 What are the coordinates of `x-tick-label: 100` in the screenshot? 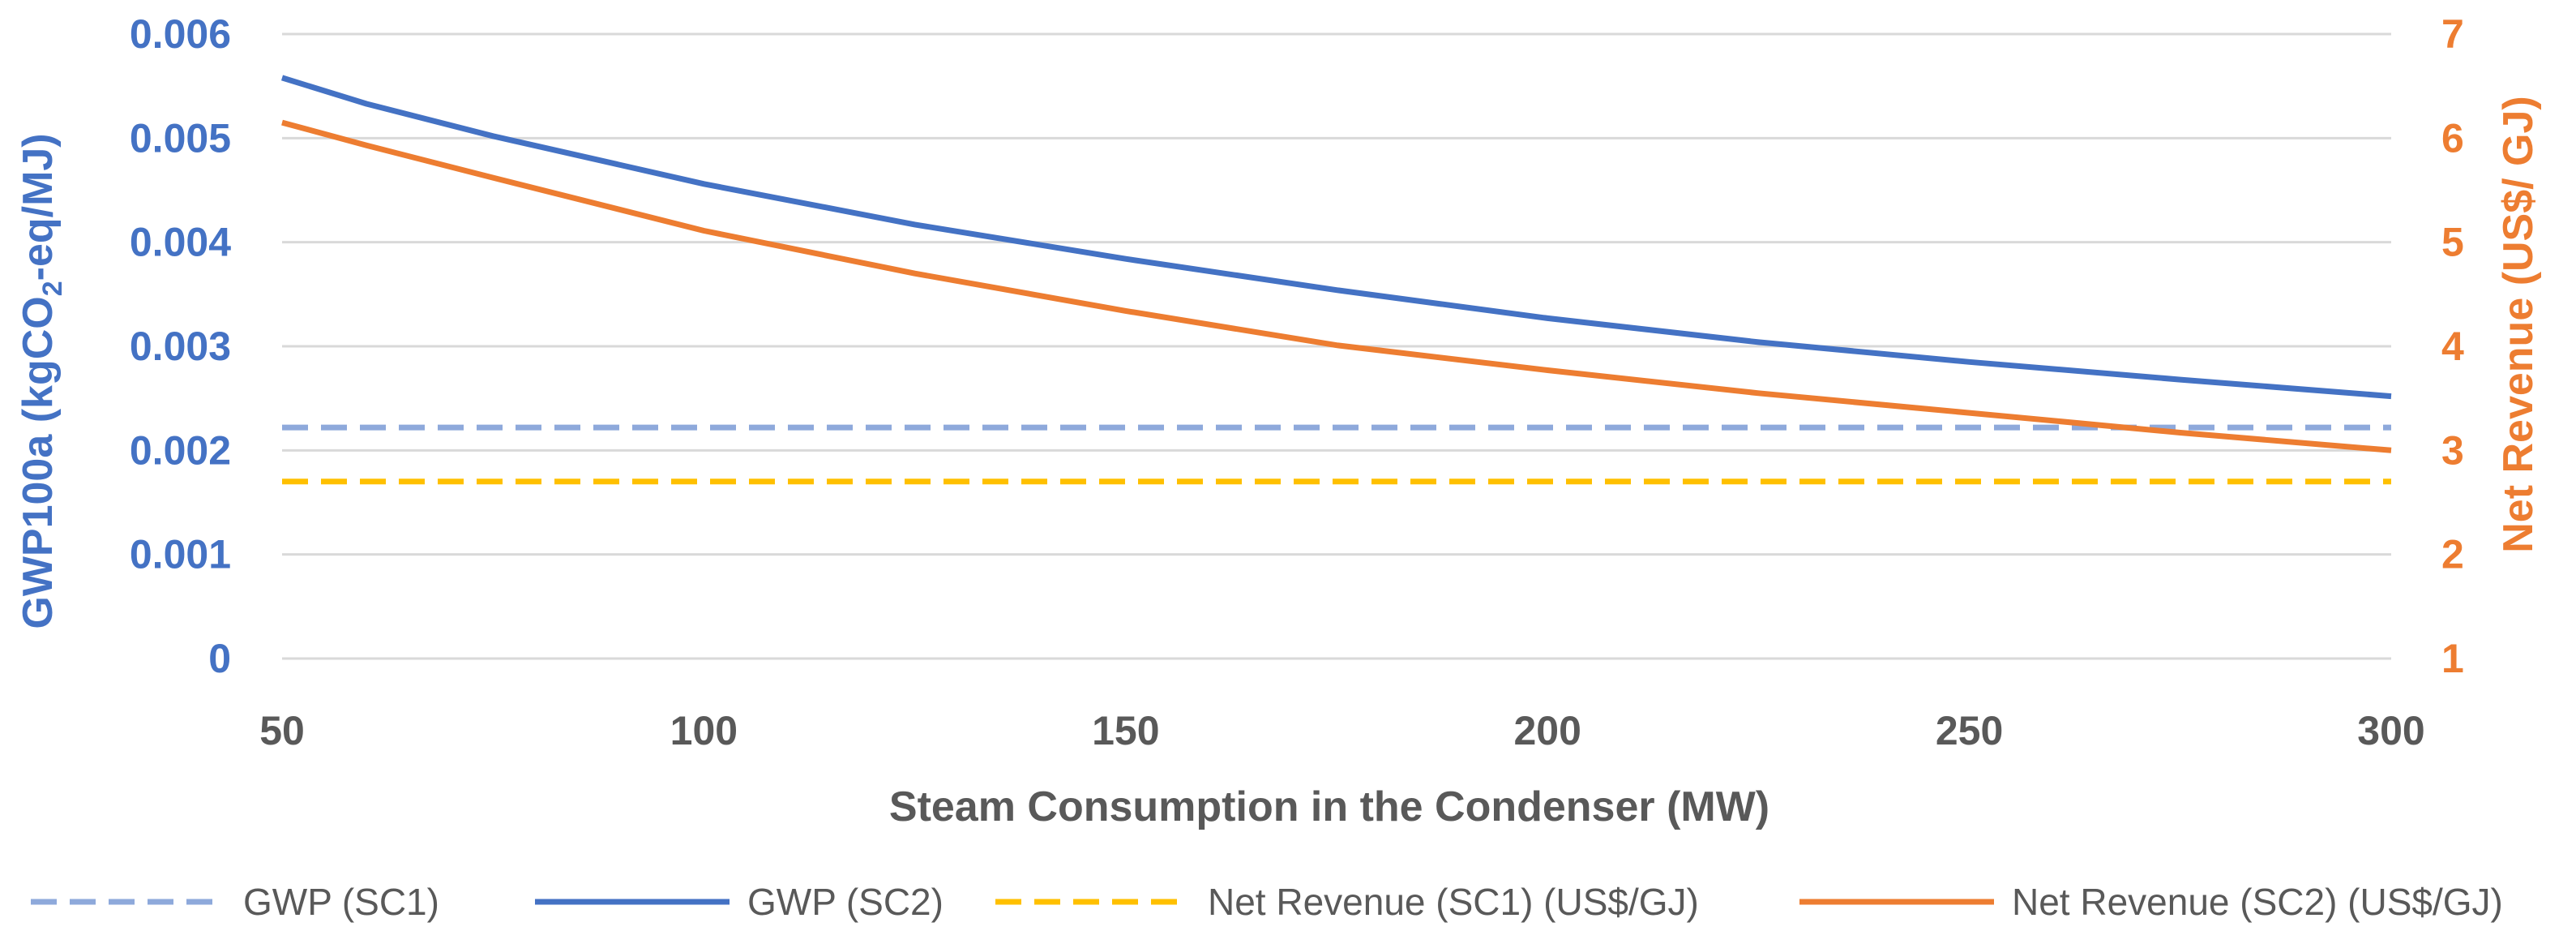 It's located at (704, 730).